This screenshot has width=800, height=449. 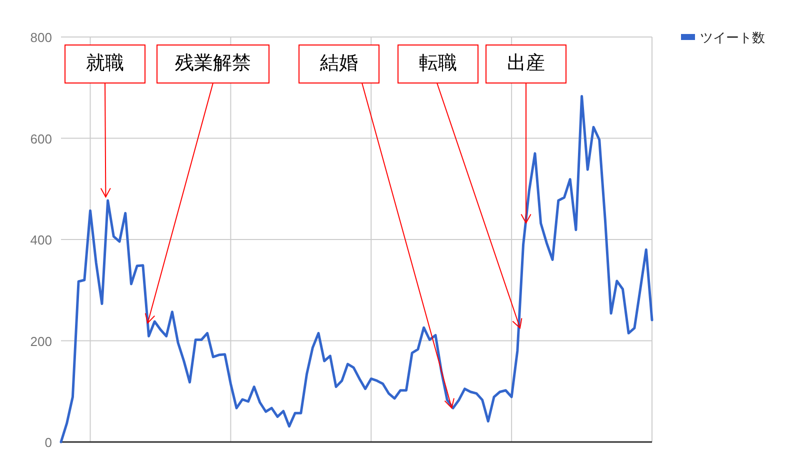 What do you see at coordinates (732, 37) in the screenshot?
I see `legend-label: ツイート数` at bounding box center [732, 37].